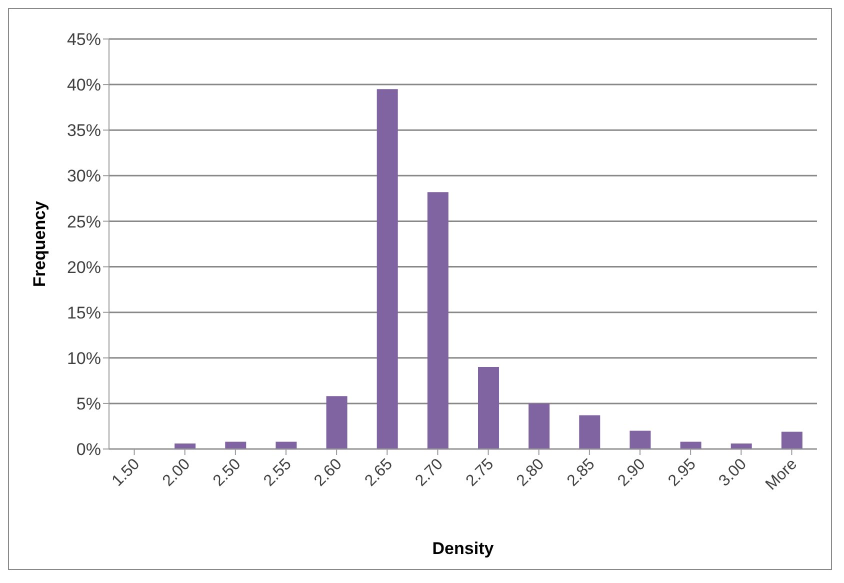  What do you see at coordinates (83, 312) in the screenshot?
I see `y-tick-label: 15%` at bounding box center [83, 312].